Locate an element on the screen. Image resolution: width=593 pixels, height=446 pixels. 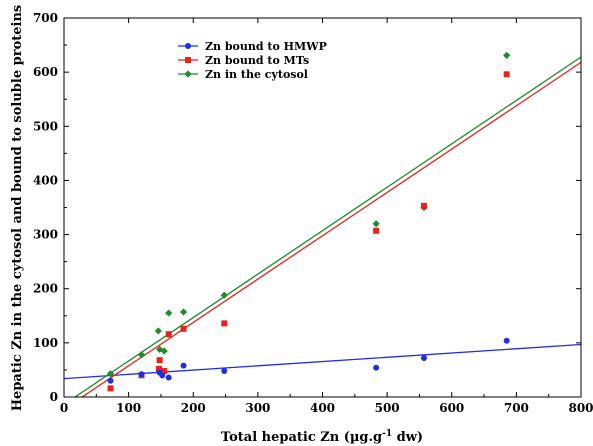
x-tick-label: 800 is located at coordinates (580, 408).